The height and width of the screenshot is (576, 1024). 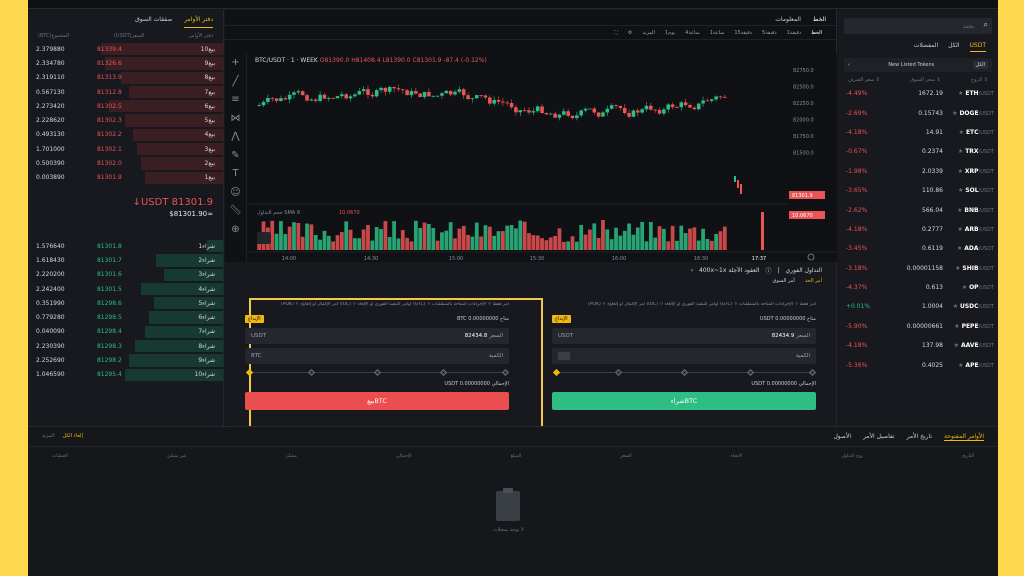 What do you see at coordinates (235, 173) in the screenshot?
I see `text-icon: T` at bounding box center [235, 173].